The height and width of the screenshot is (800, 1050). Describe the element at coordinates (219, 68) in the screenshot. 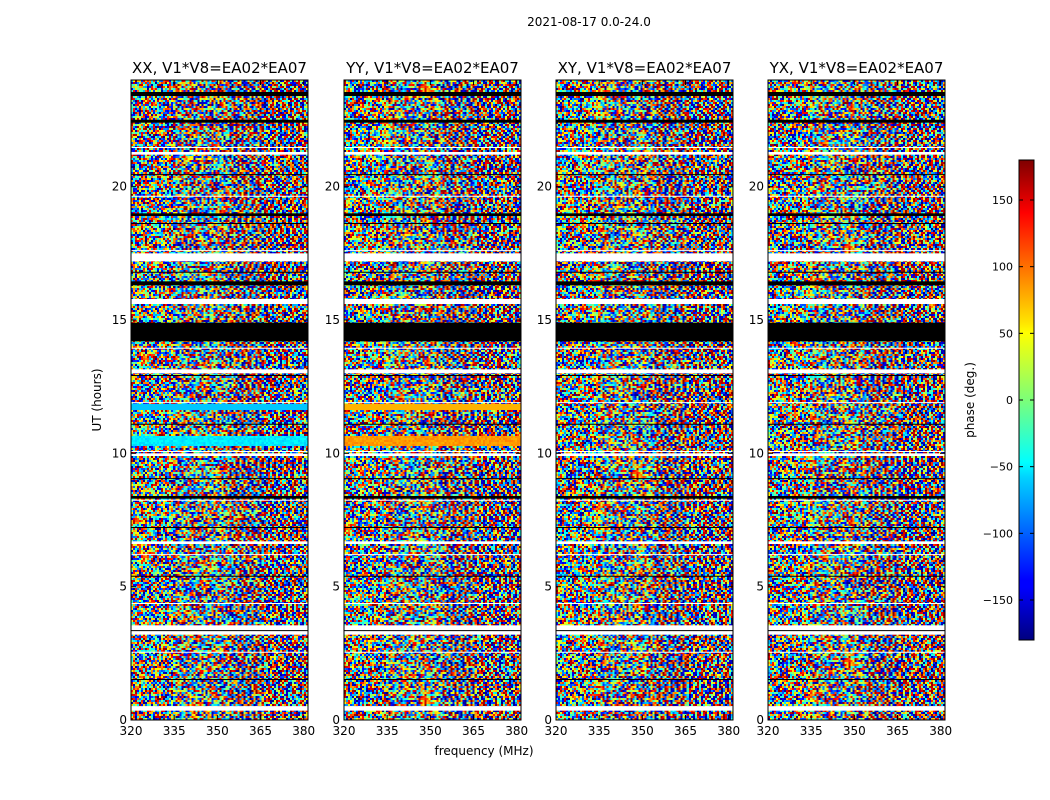

I see `panel-title: XX, V1*V8=EA02*EA07` at that location.